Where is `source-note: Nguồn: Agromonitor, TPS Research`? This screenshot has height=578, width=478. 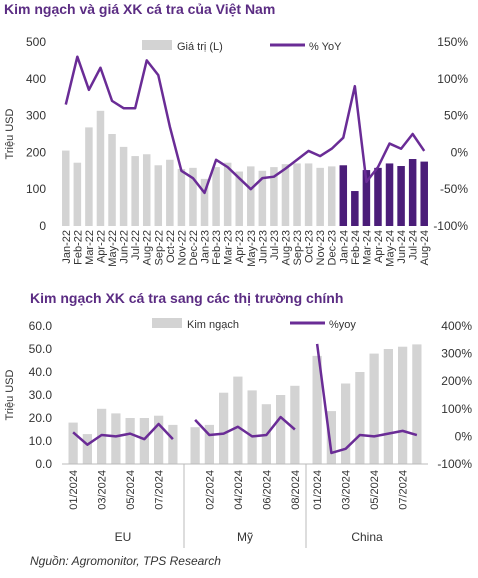 source-note: Nguồn: Agromonitor, TPS Research is located at coordinates (125, 561).